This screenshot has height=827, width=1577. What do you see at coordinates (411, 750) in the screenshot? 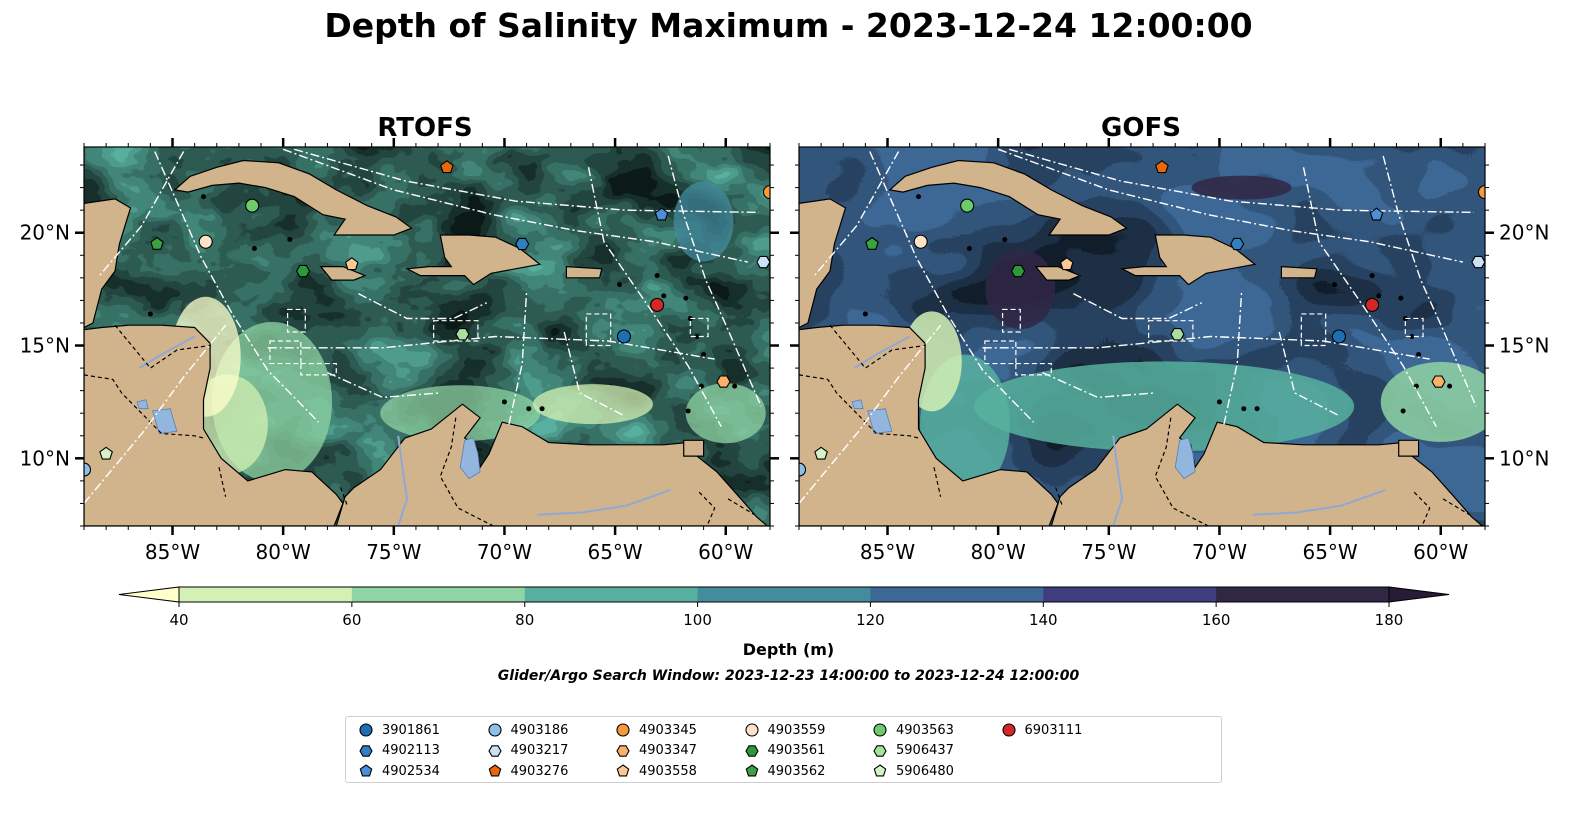
I see `legend-label: 4902113` at bounding box center [411, 750].